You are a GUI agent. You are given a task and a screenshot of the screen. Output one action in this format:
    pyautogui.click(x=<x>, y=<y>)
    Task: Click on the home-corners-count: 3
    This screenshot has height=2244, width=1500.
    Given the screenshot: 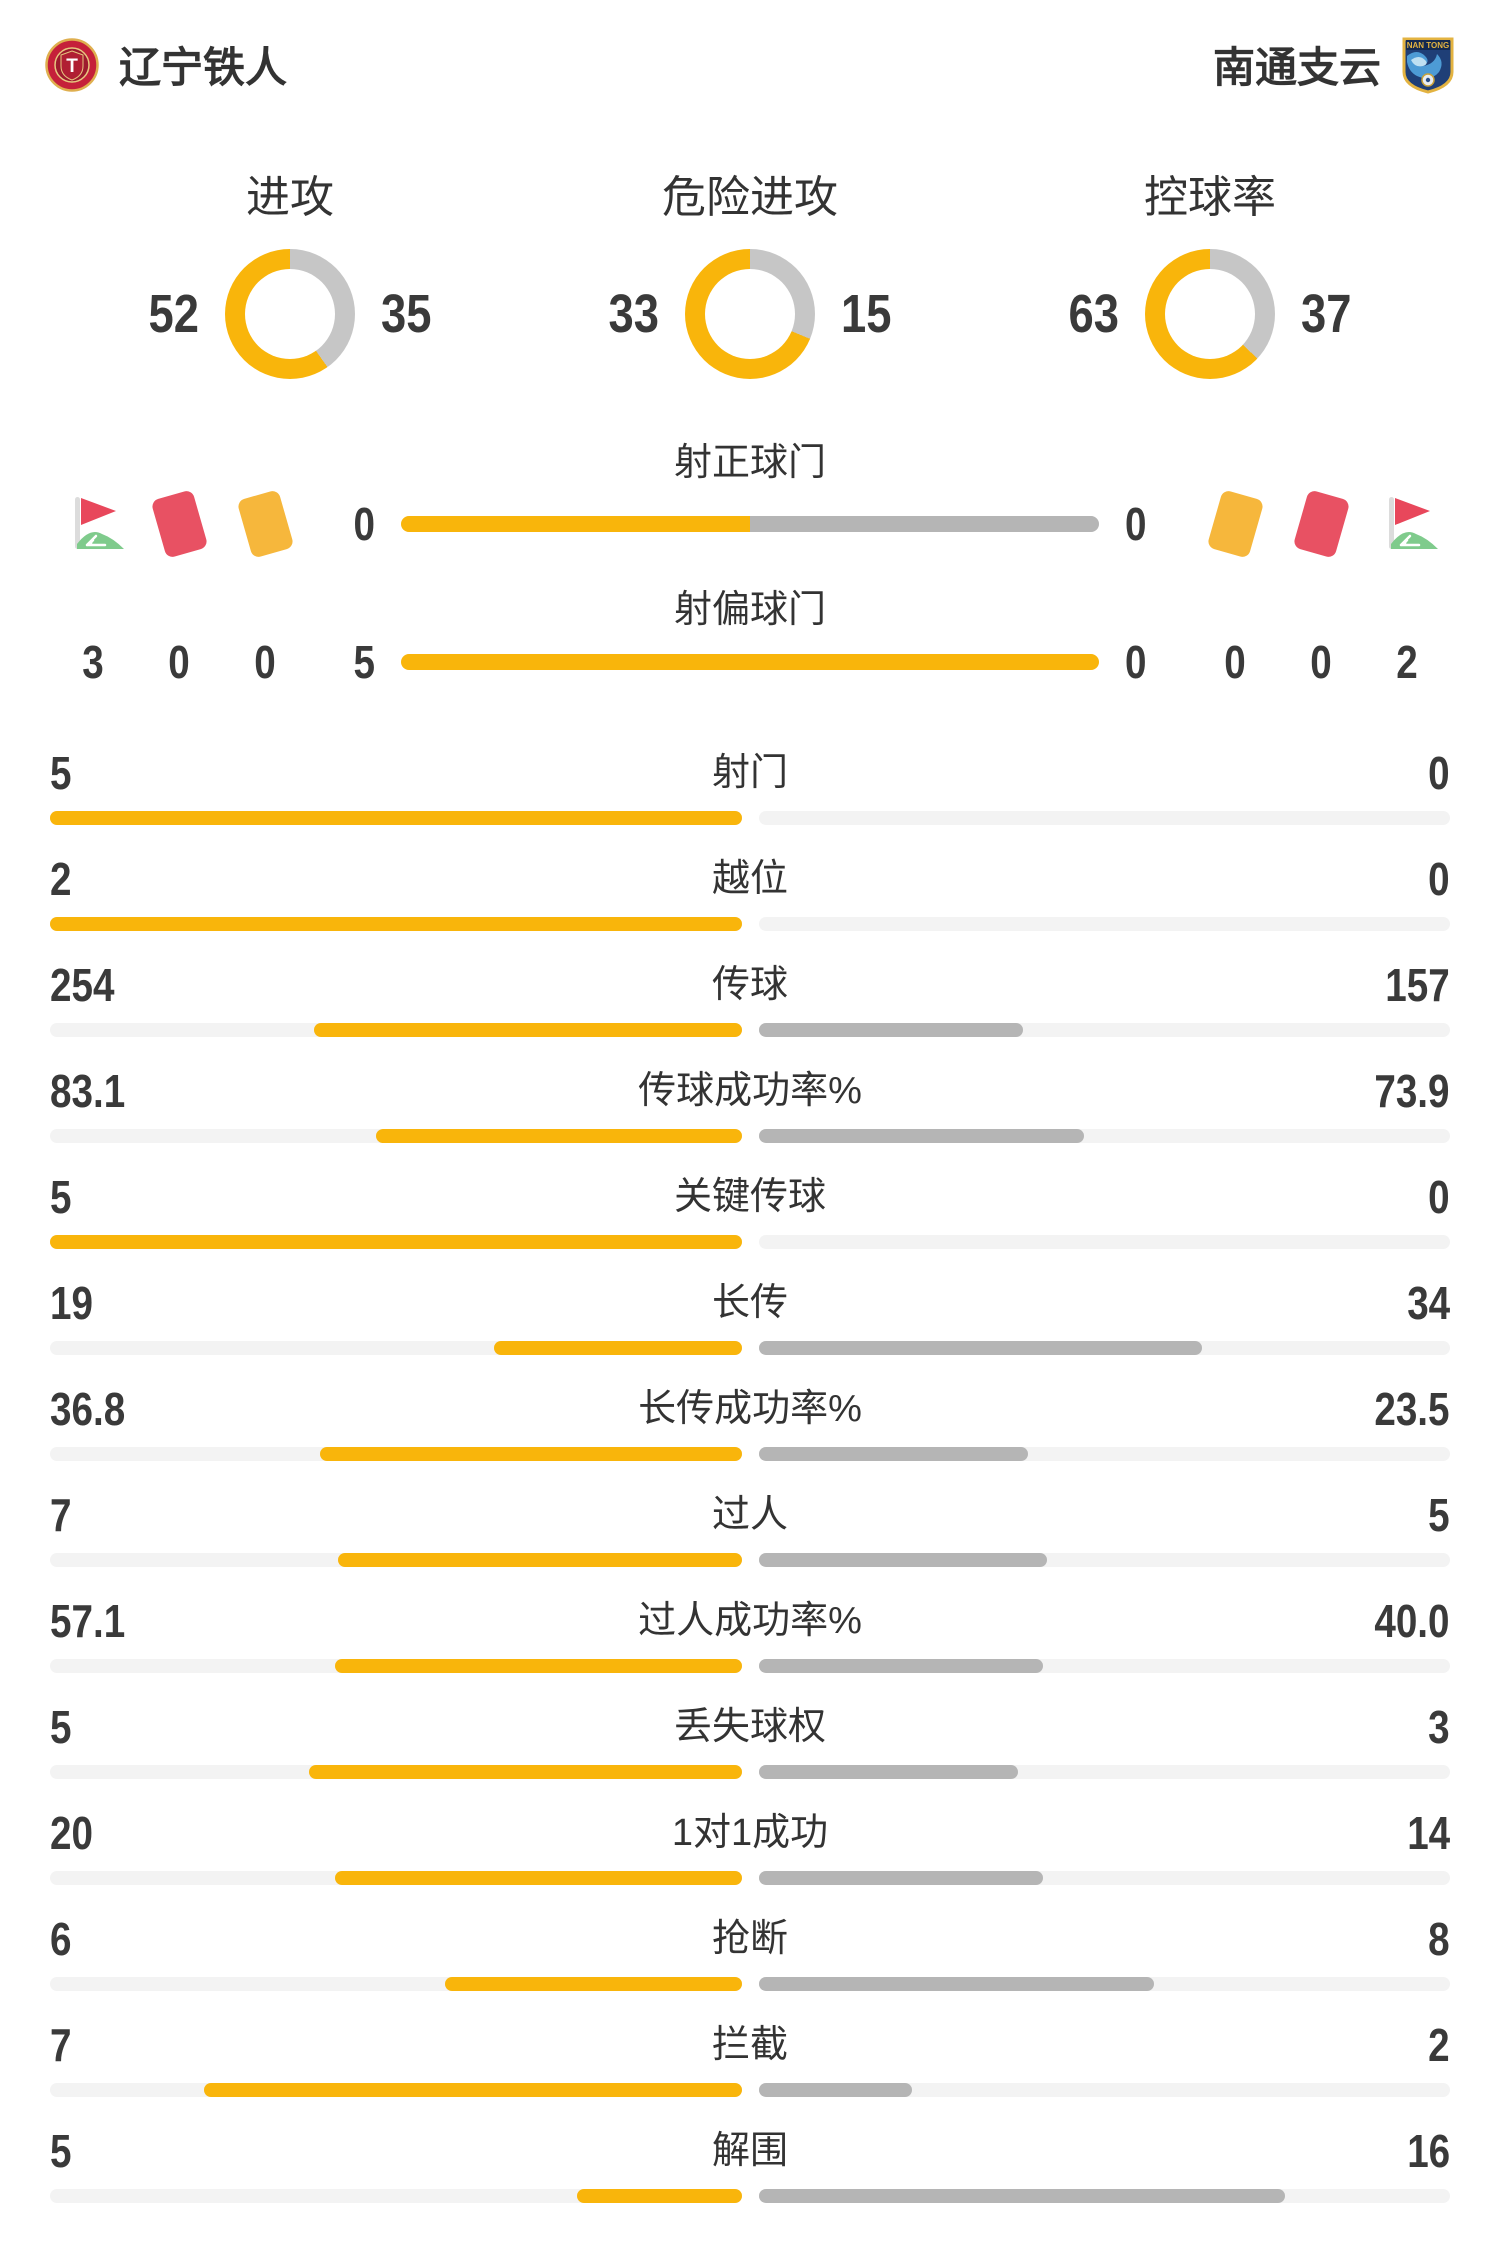 What is the action you would take?
    pyautogui.click(x=93, y=662)
    